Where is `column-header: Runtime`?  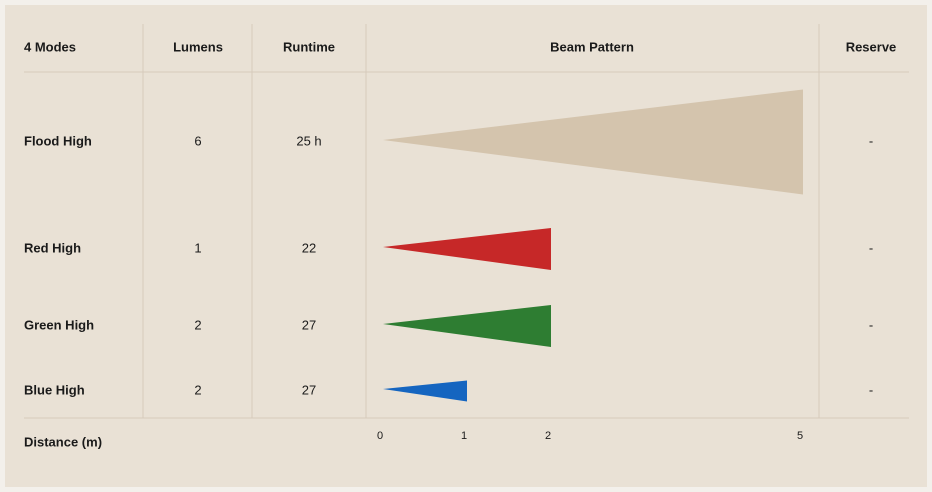
column-header: Runtime is located at coordinates (309, 46).